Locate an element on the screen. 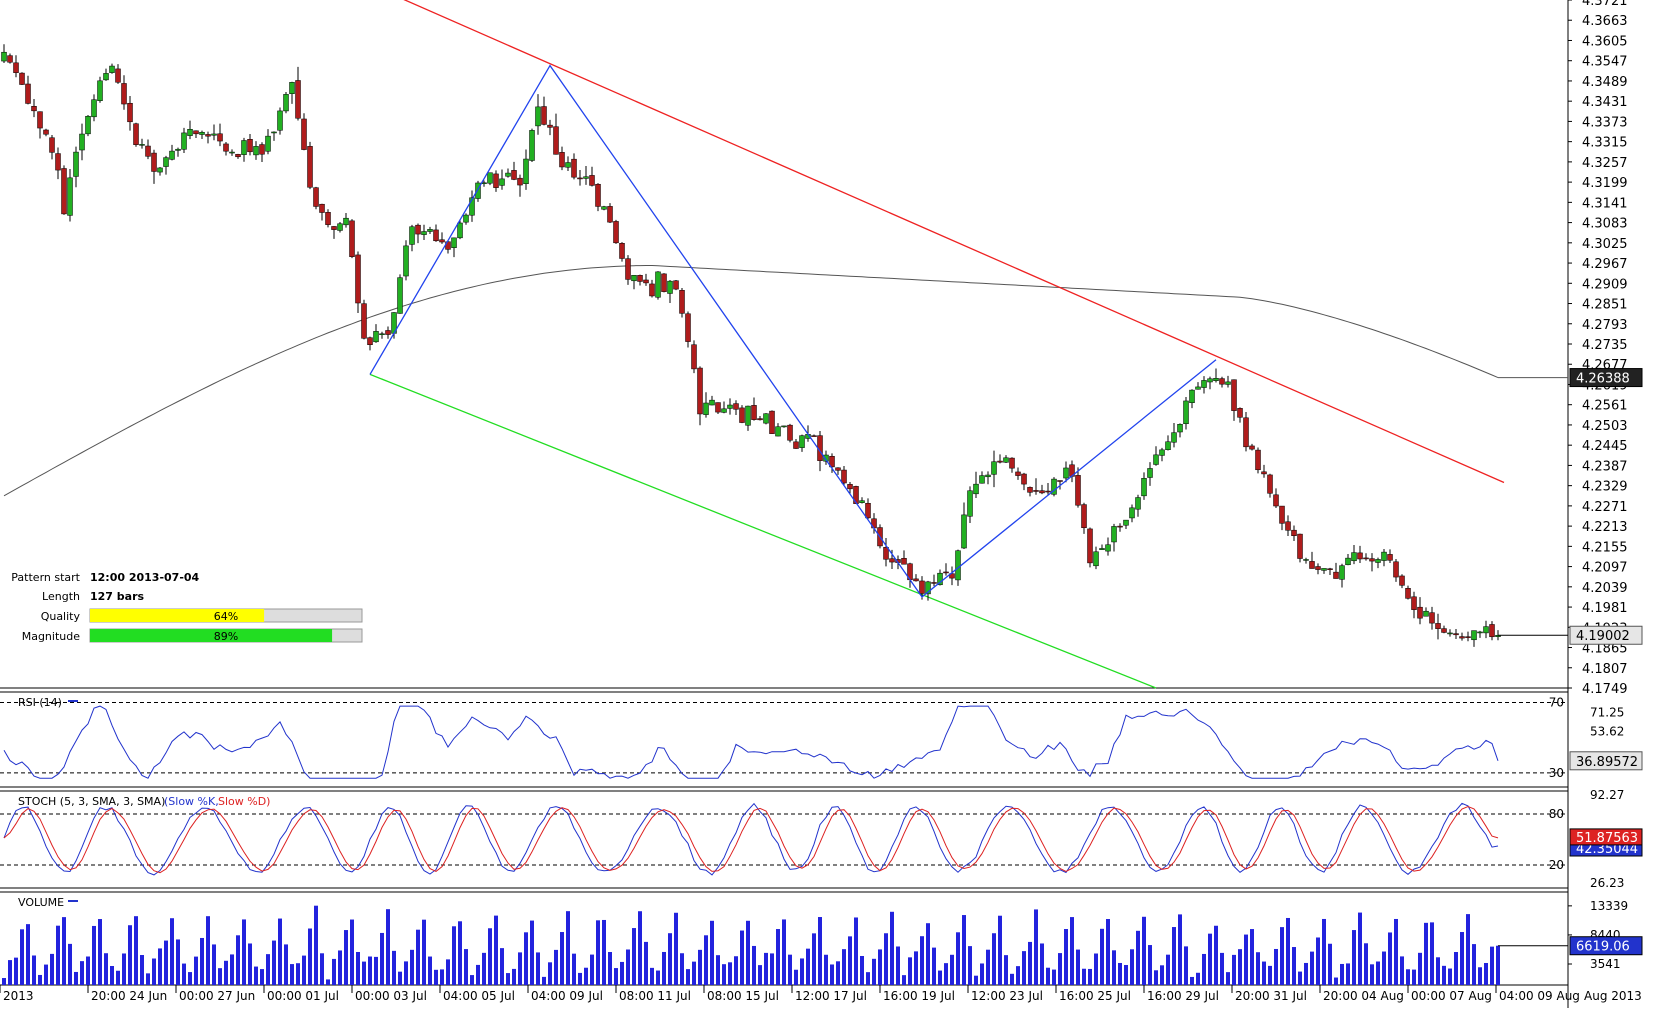 Image resolution: width=1654 pixels, height=1012 pixels. price-axis-tick-label: 4.2097 is located at coordinates (1605, 568).